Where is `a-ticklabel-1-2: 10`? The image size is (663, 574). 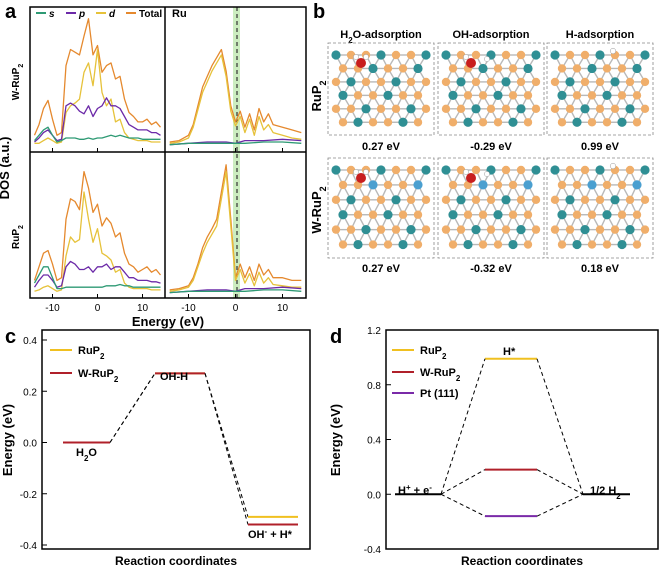
a-ticklabel-1-2: 10 is located at coordinates (283, 308).